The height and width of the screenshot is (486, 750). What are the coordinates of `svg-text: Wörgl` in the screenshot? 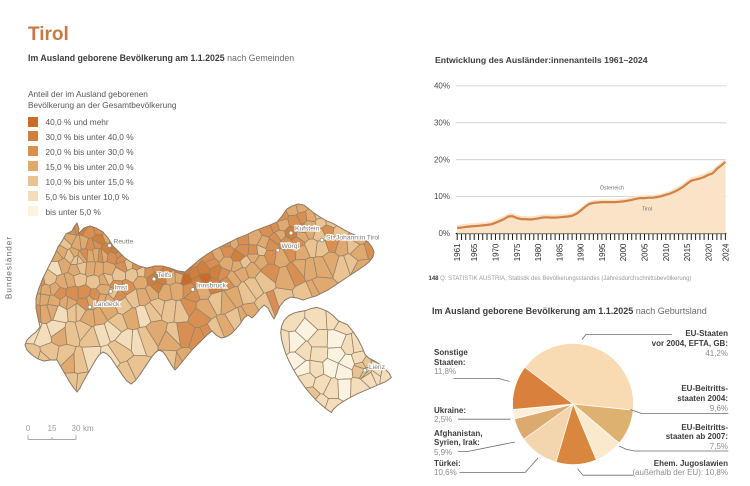 It's located at (291, 246).